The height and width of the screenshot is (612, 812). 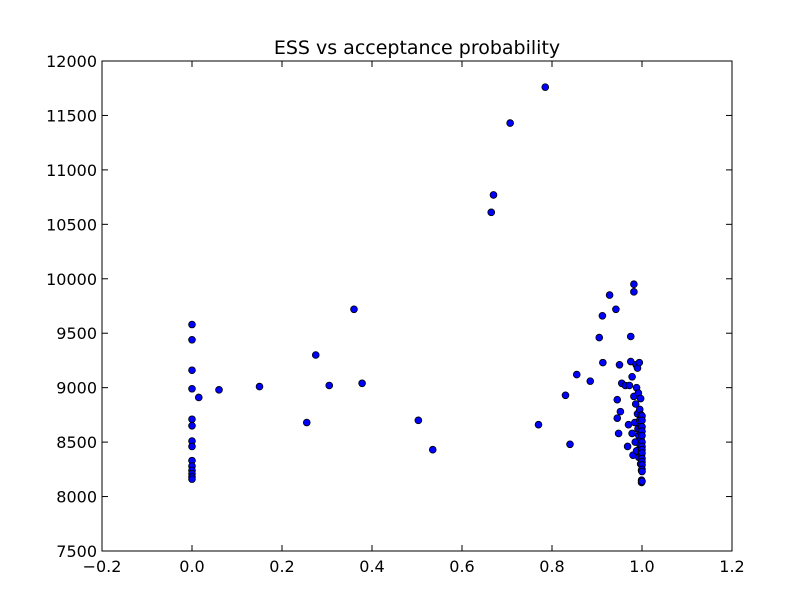 I want to click on x-tick-label: 0.6, so click(x=461, y=566).